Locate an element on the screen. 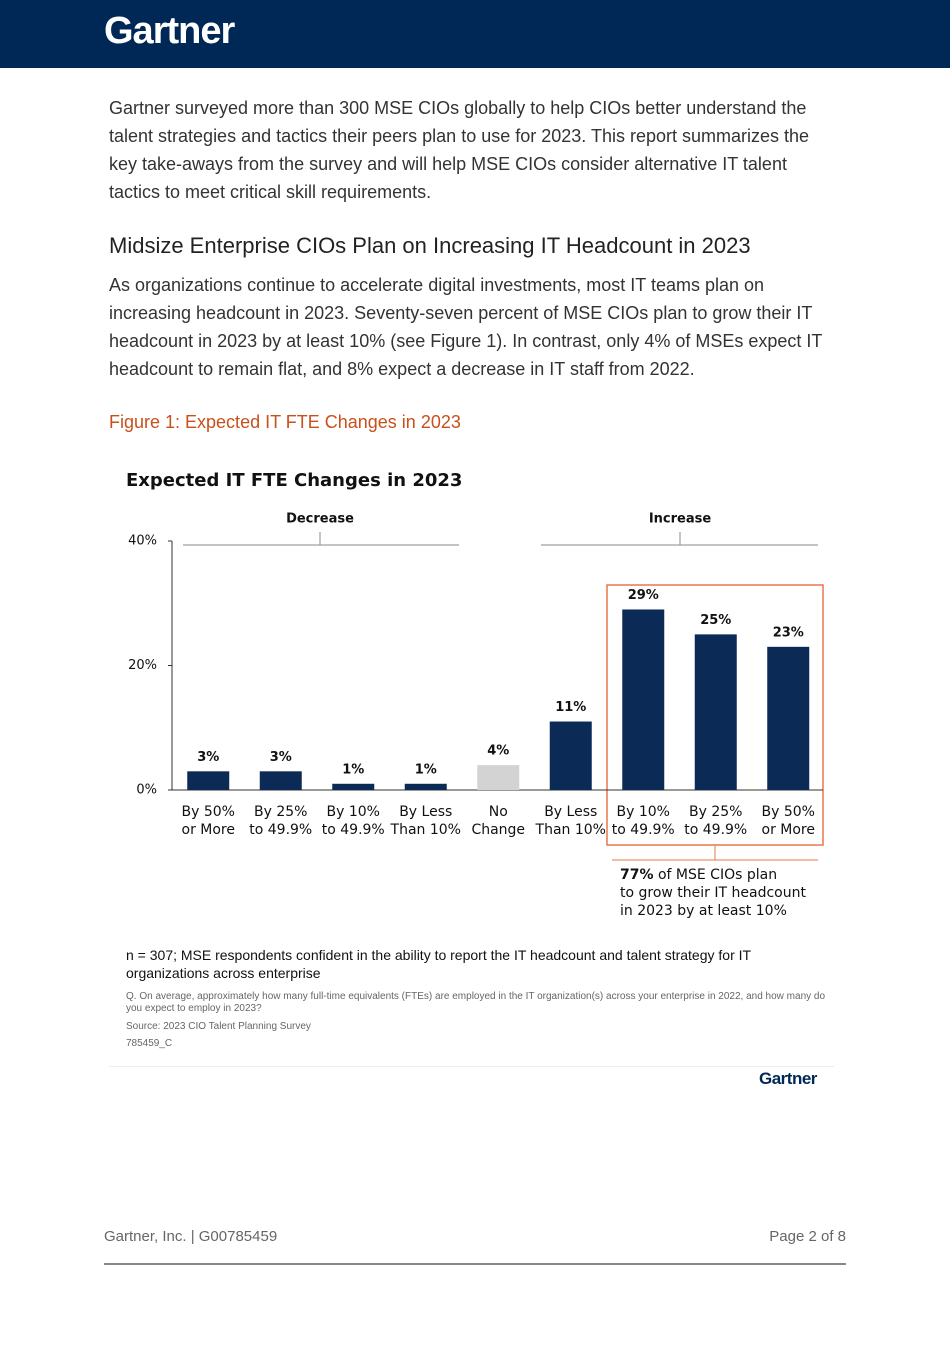  y-tick-label: 0% is located at coordinates (146, 790).